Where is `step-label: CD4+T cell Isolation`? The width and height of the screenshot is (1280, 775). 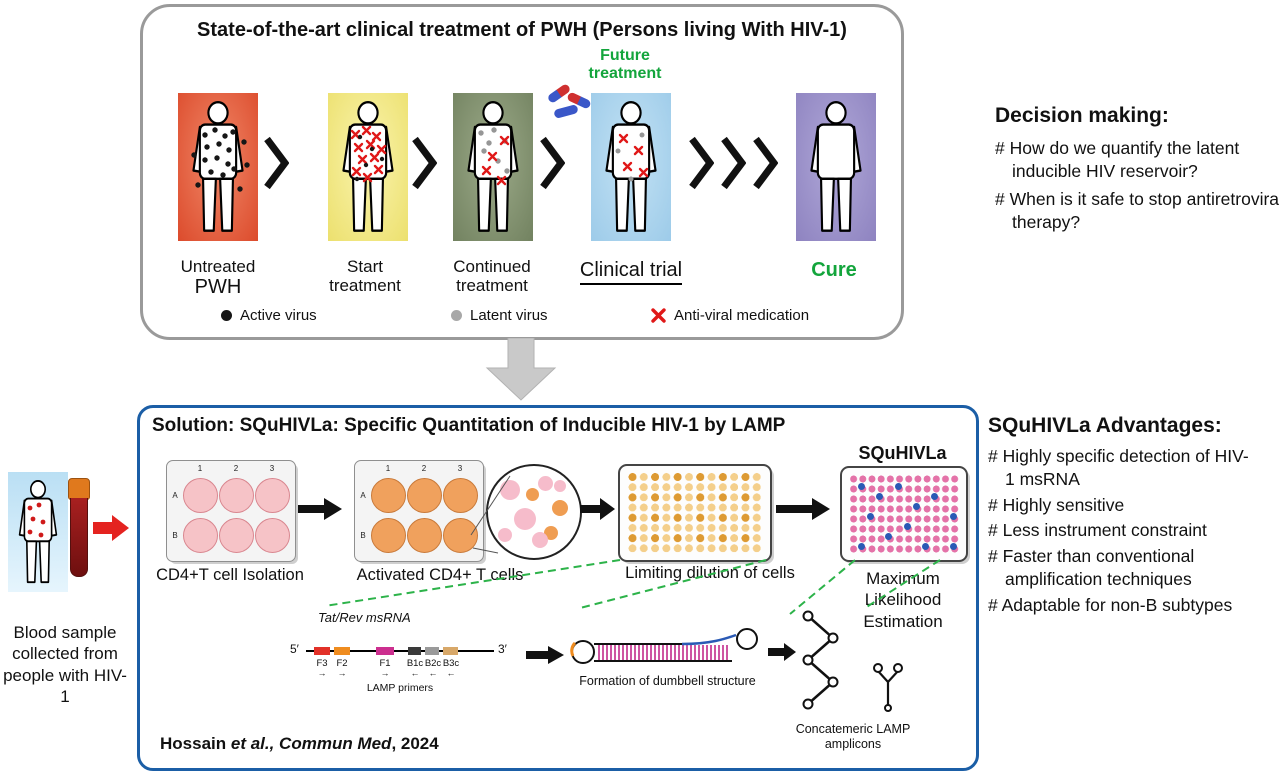 step-label: CD4+T cell Isolation is located at coordinates (230, 575).